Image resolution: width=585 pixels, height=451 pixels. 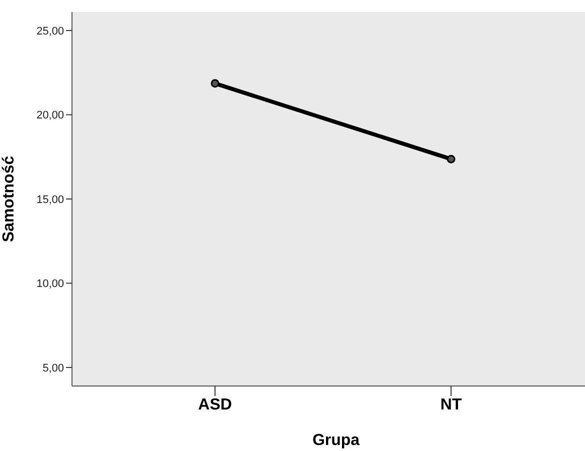 I want to click on y-tick-label: 15,00, so click(x=50, y=200).